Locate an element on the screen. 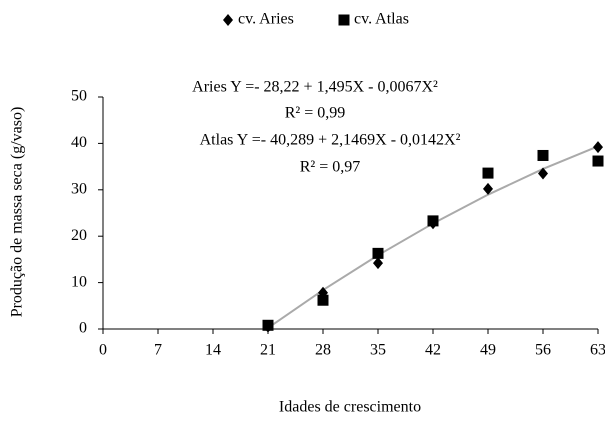 The image size is (605, 436). legend-label: cv. Atlas is located at coordinates (381, 19).